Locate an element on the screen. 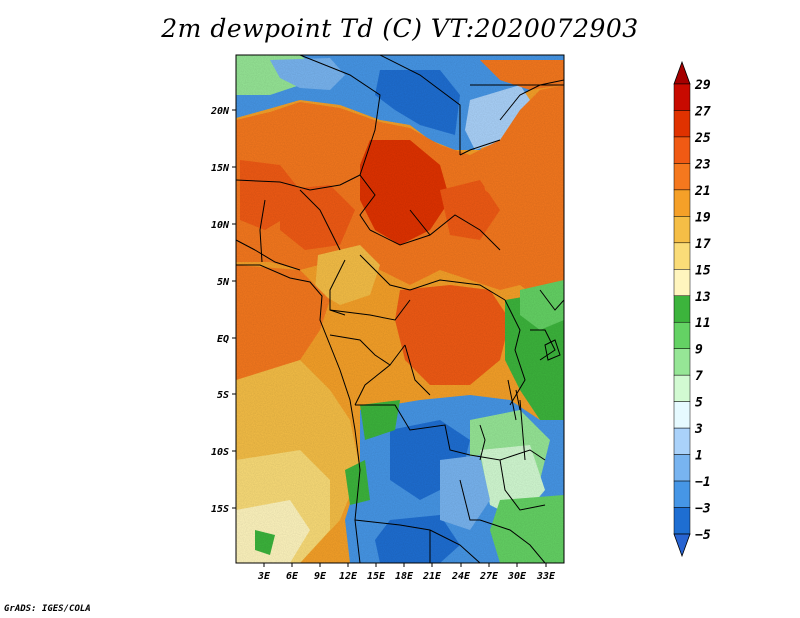 The image size is (800, 618). lon-label: 24E is located at coordinates (461, 576).